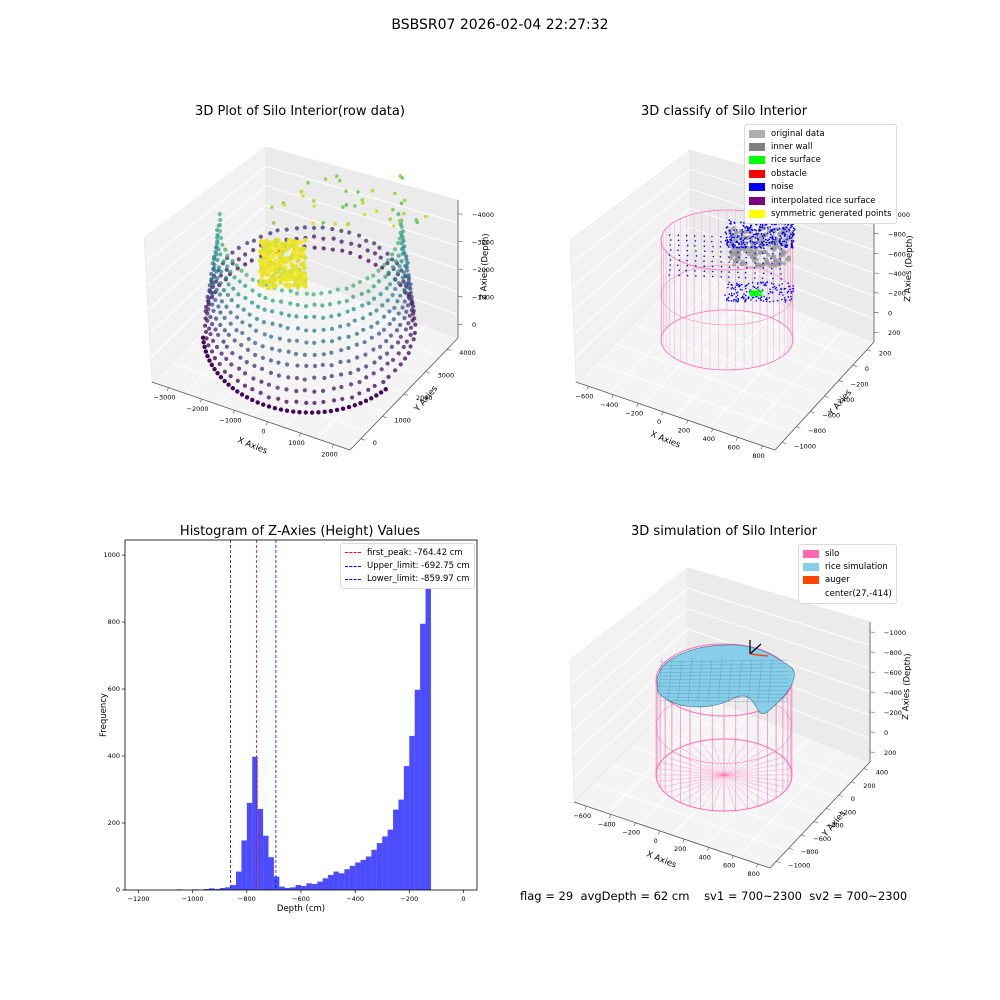 This screenshot has height=1000, width=1000. What do you see at coordinates (314, 294) in the screenshot?
I see `raw-point-cloud` at bounding box center [314, 294].